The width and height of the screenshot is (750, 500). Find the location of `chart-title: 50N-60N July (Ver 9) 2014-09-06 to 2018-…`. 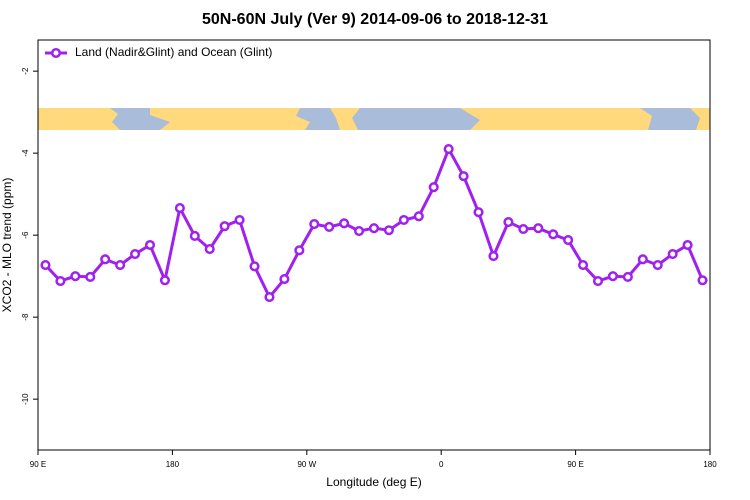

chart-title: 50N-60N July (Ver 9) 2014-09-06 to 2018-… is located at coordinates (375, 19).